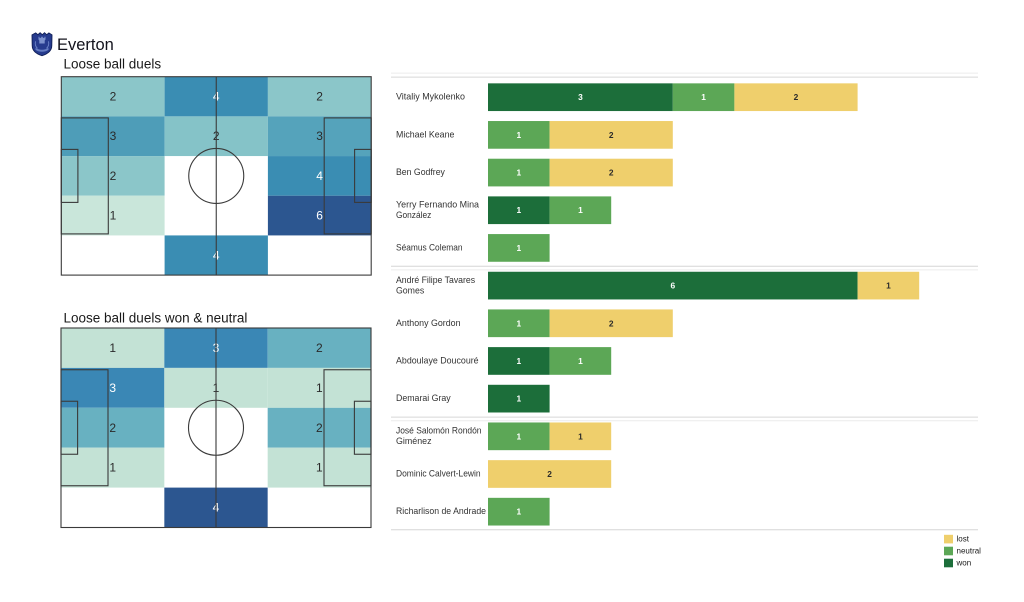 The width and height of the screenshot is (1024, 602). What do you see at coordinates (425, 134) in the screenshot?
I see `svg-text: Michael Keane` at bounding box center [425, 134].